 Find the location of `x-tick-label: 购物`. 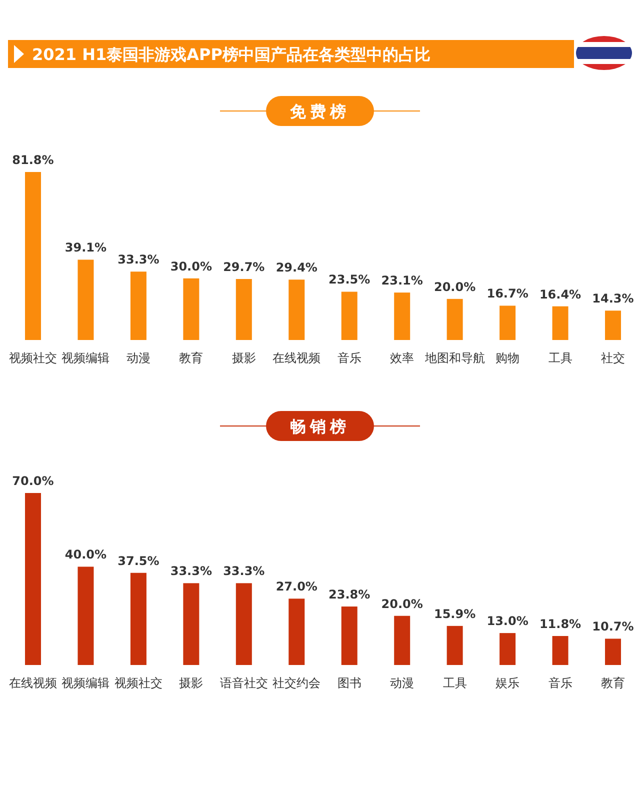

x-tick-label: 购物 is located at coordinates (508, 358).